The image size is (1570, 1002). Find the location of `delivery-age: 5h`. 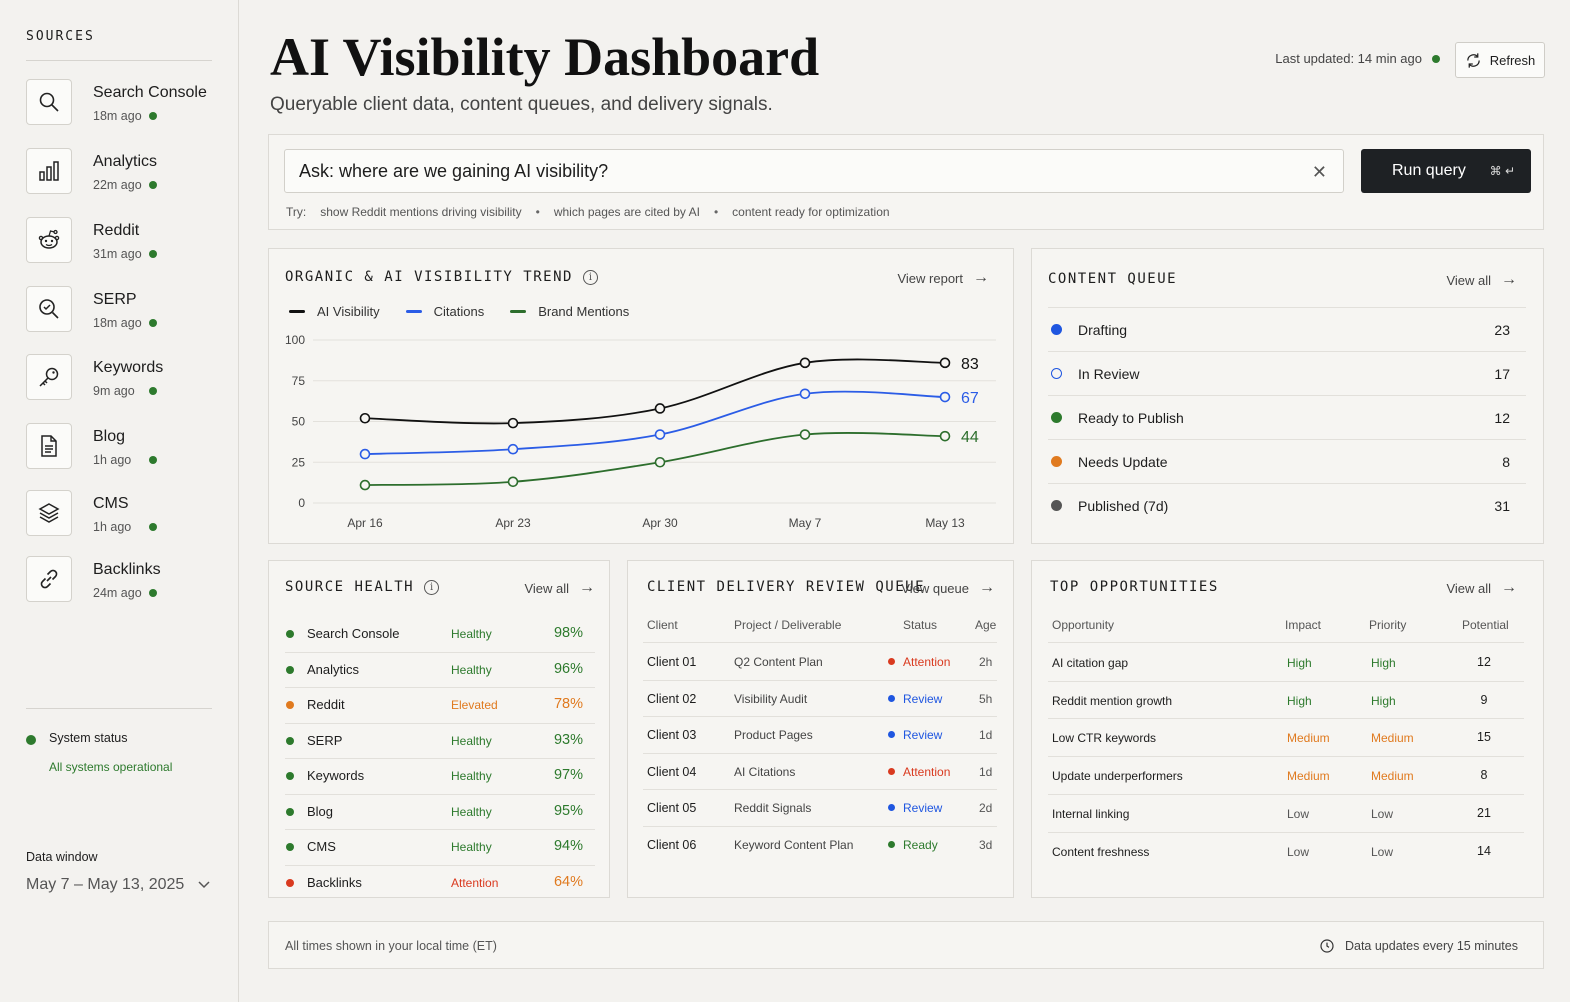

delivery-age: 5h is located at coordinates (986, 698).